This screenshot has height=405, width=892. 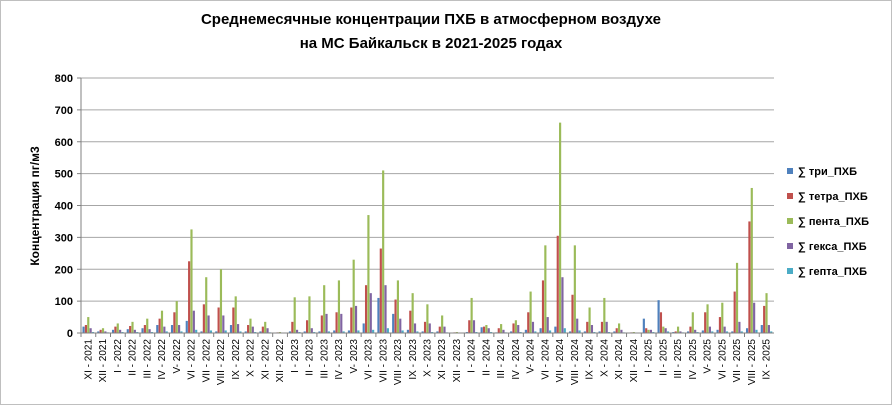 What do you see at coordinates (64, 207) in the screenshot?
I see `y-tick-label: 400` at bounding box center [64, 207].